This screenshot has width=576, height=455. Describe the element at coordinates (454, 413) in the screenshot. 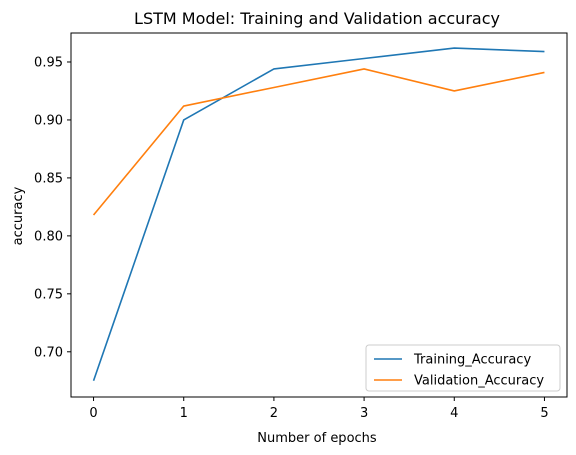

I see `x-tick-label: 4` at that location.